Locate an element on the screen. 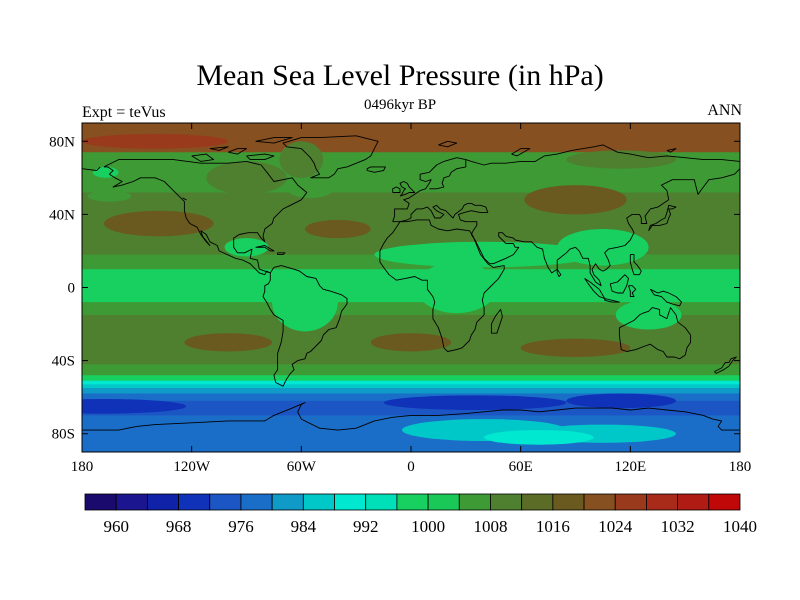 This screenshot has width=800, height=600. experiment-label: Expt = teVus is located at coordinates (124, 112).